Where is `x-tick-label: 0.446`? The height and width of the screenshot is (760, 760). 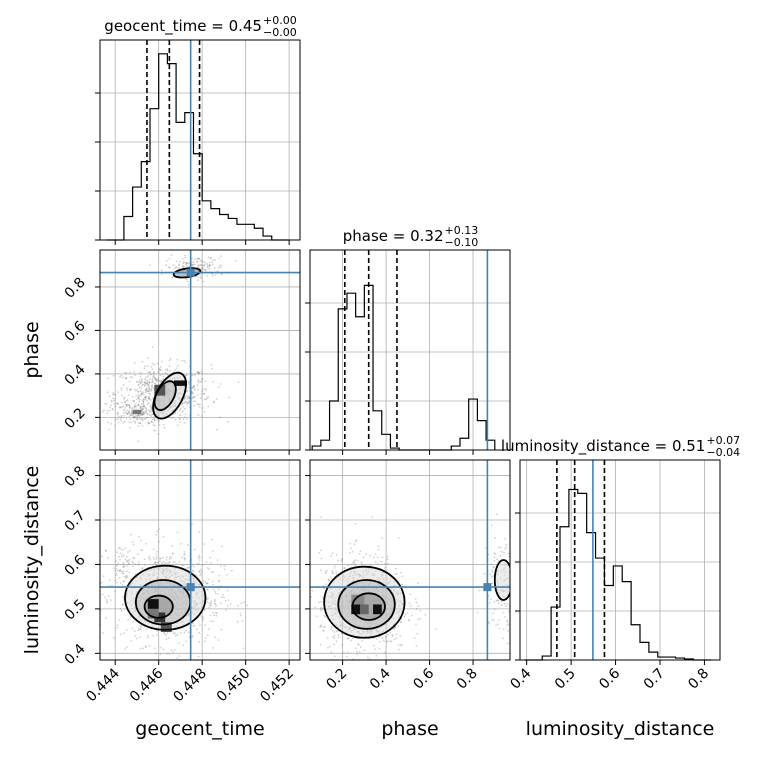
x-tick-label: 0.446 is located at coordinates (147, 685).